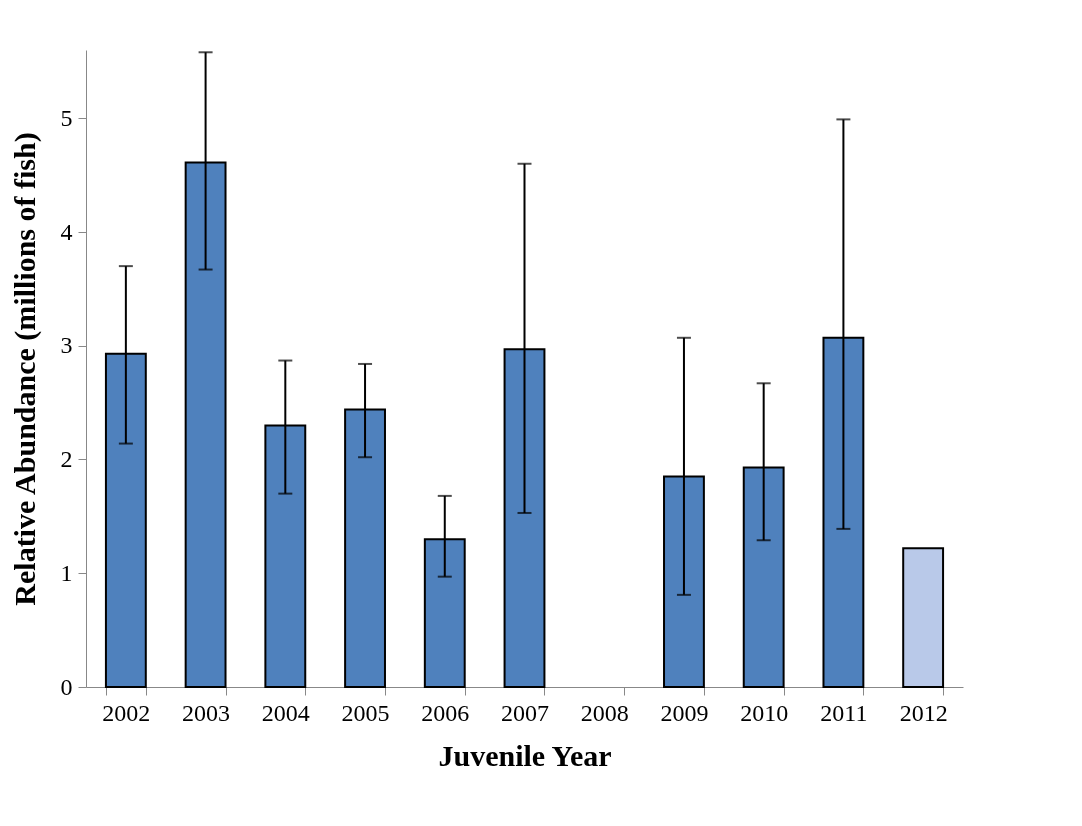 This screenshot has height=826, width=1082. What do you see at coordinates (684, 712) in the screenshot?
I see `x-tick-label: 2009` at bounding box center [684, 712].